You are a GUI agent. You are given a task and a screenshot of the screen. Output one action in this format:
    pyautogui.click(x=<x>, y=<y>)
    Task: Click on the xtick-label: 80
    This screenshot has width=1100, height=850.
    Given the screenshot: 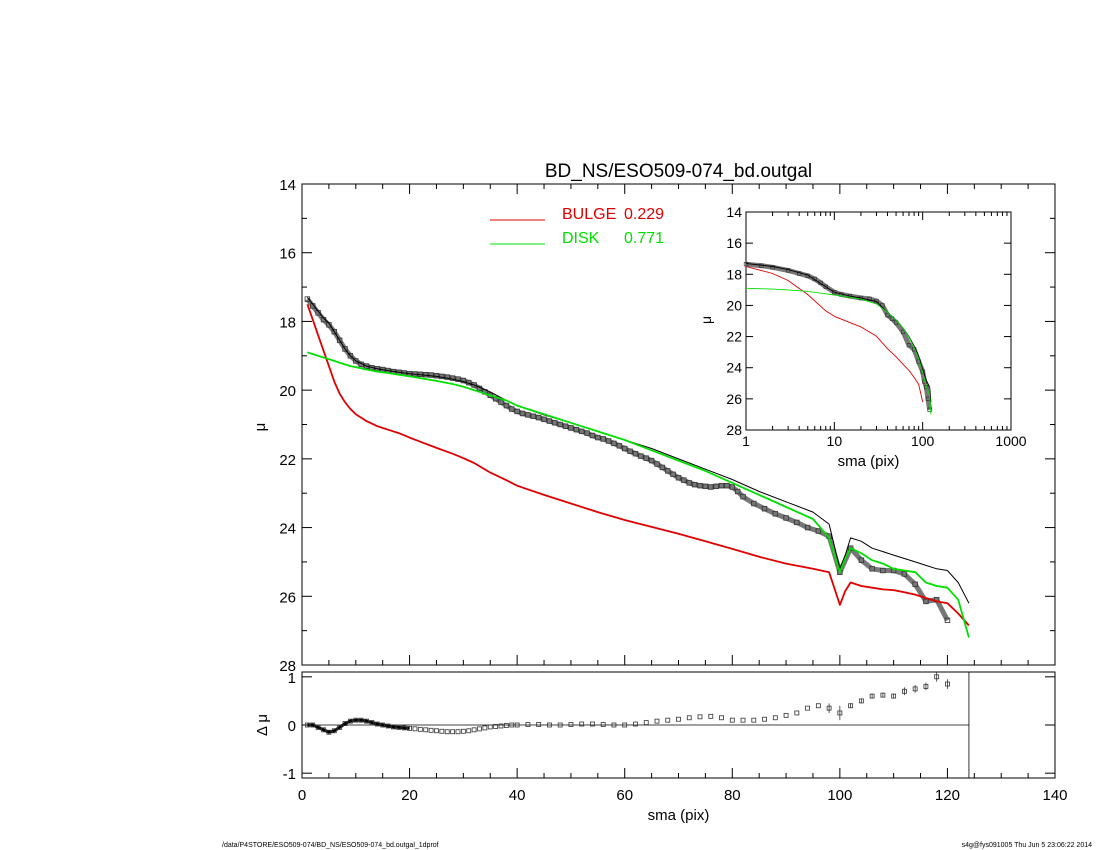 What is the action you would take?
    pyautogui.click(x=732, y=795)
    